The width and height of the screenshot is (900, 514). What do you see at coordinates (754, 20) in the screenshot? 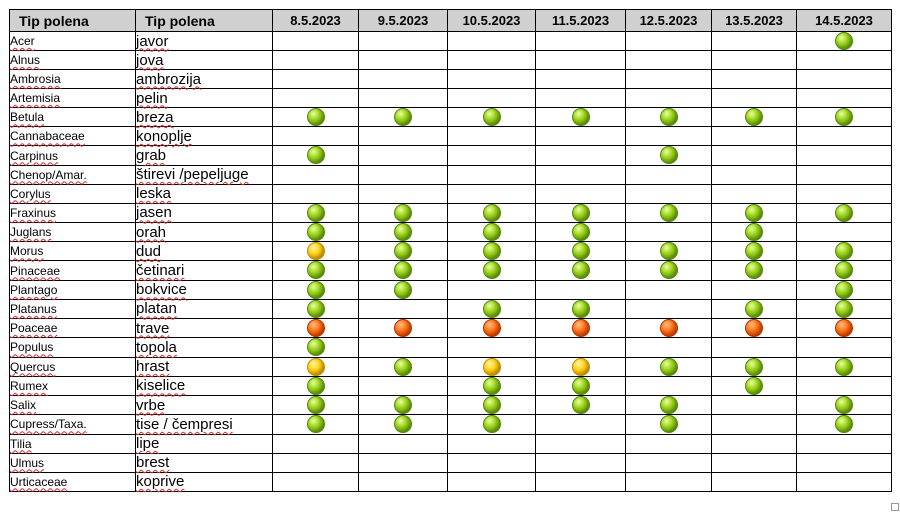
I see `header-date: 13.5.2023` at bounding box center [754, 20].